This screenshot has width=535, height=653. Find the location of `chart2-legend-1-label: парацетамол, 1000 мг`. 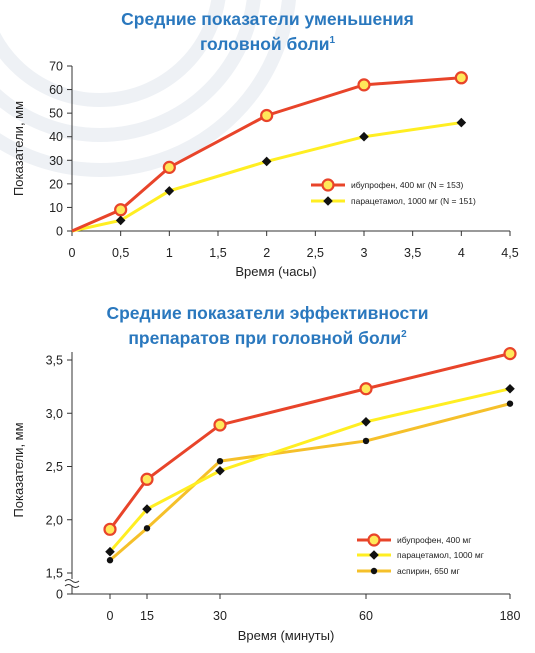

chart2-legend-1-label: парацетамол, 1000 мг is located at coordinates (440, 555).